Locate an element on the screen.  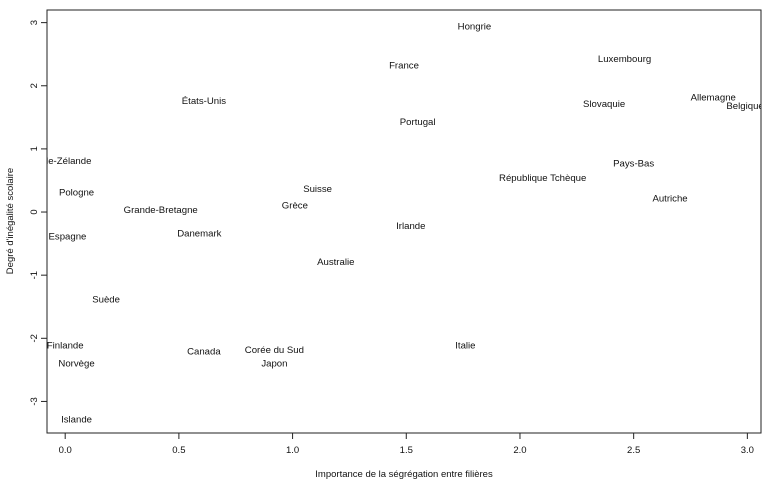
point-label: Suède is located at coordinates (106, 300).